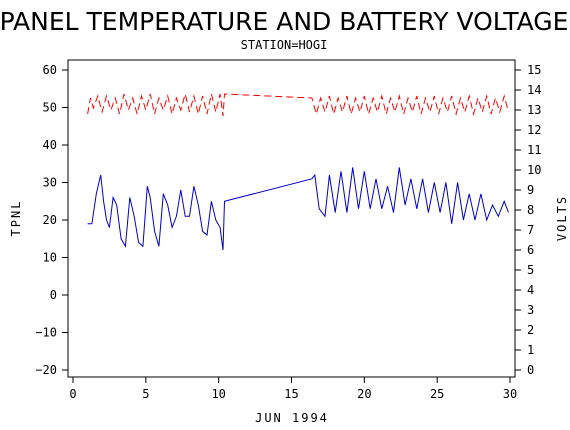 This screenshot has width=570, height=430. What do you see at coordinates (562, 218) in the screenshot?
I see `right-y-axis-title: VOLTS` at bounding box center [562, 218].